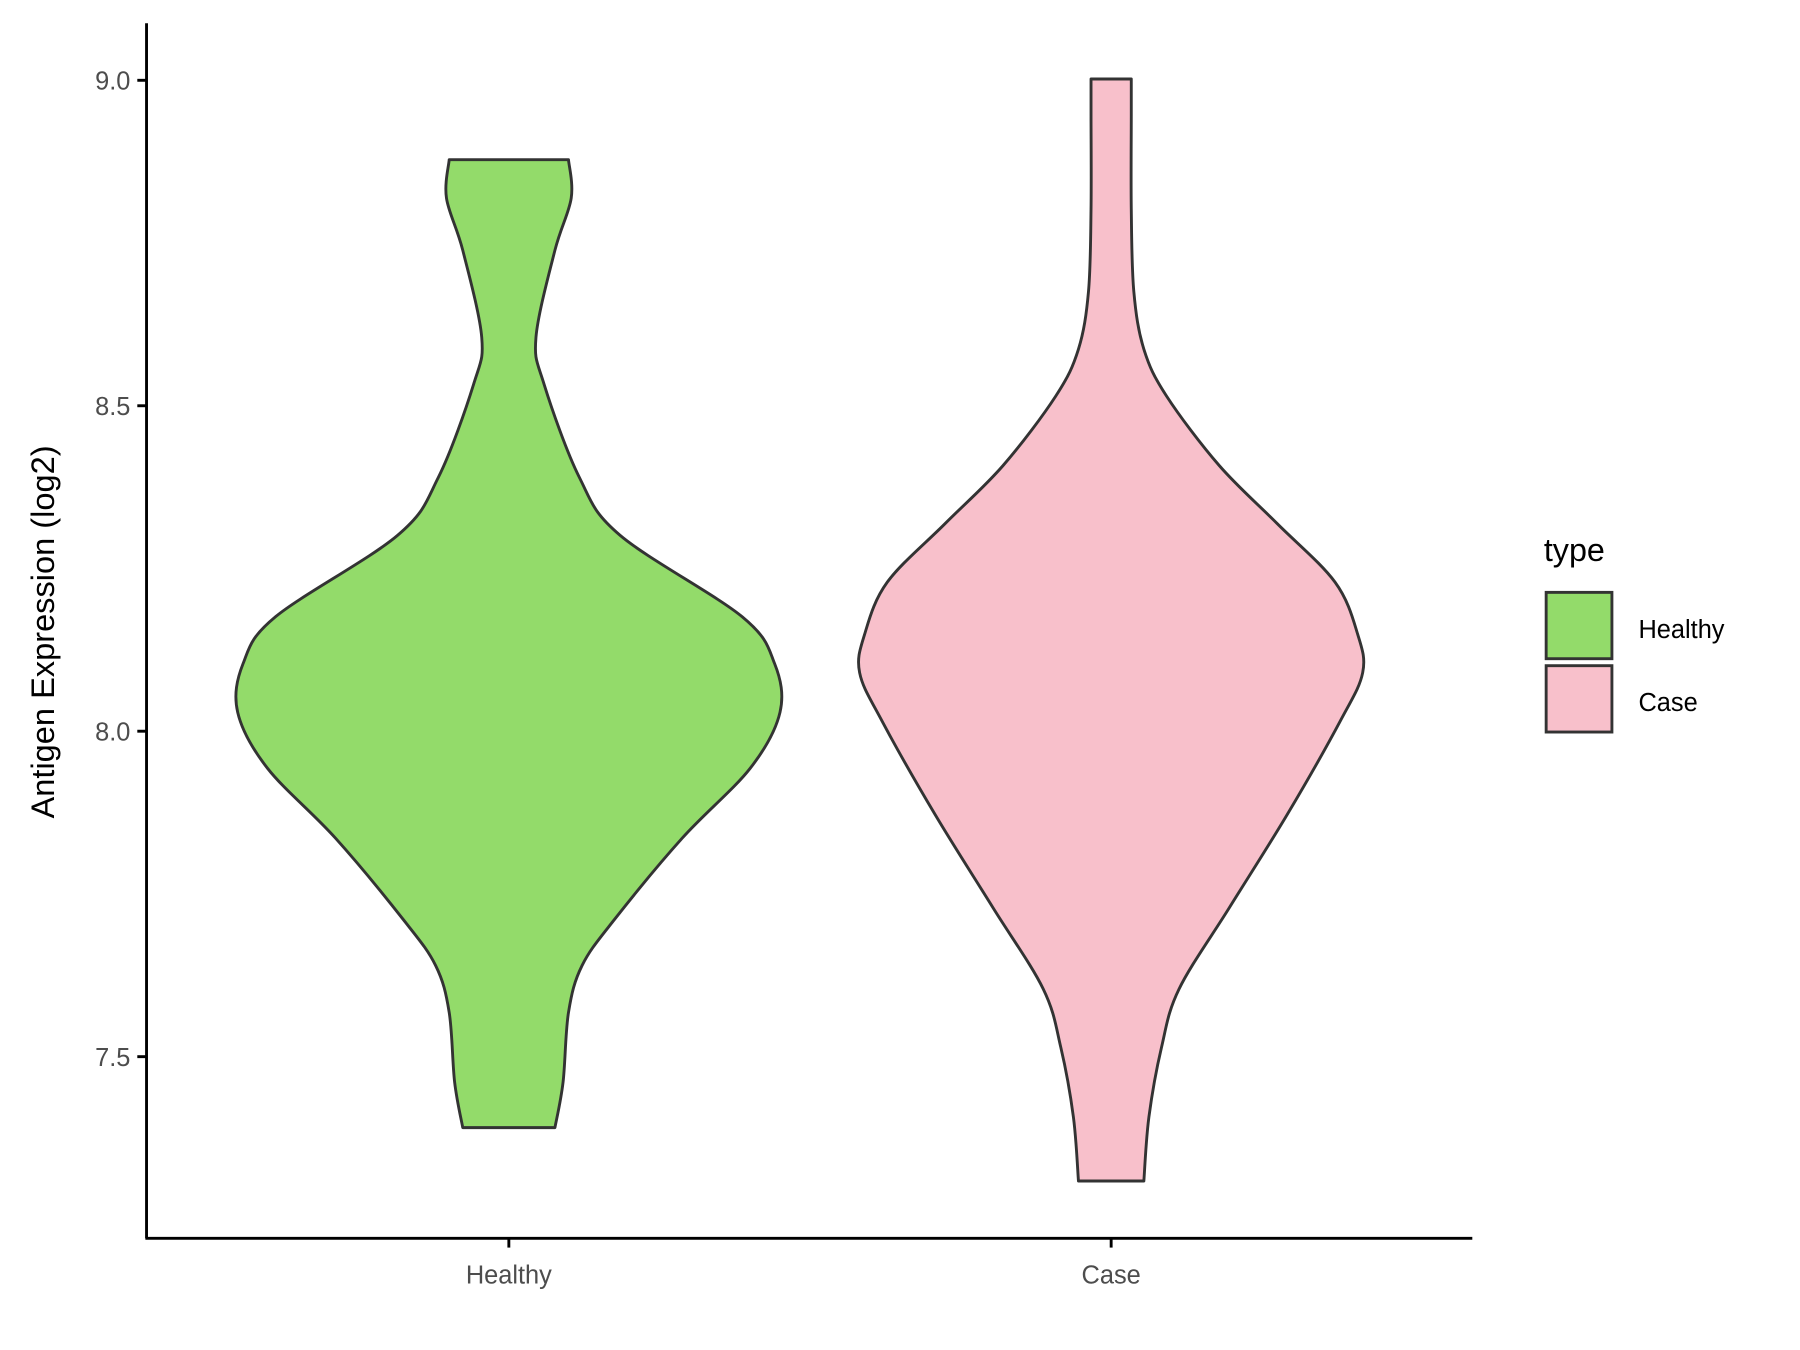  What do you see at coordinates (1681, 630) in the screenshot?
I see `legend-label-healthy: Healthy` at bounding box center [1681, 630].